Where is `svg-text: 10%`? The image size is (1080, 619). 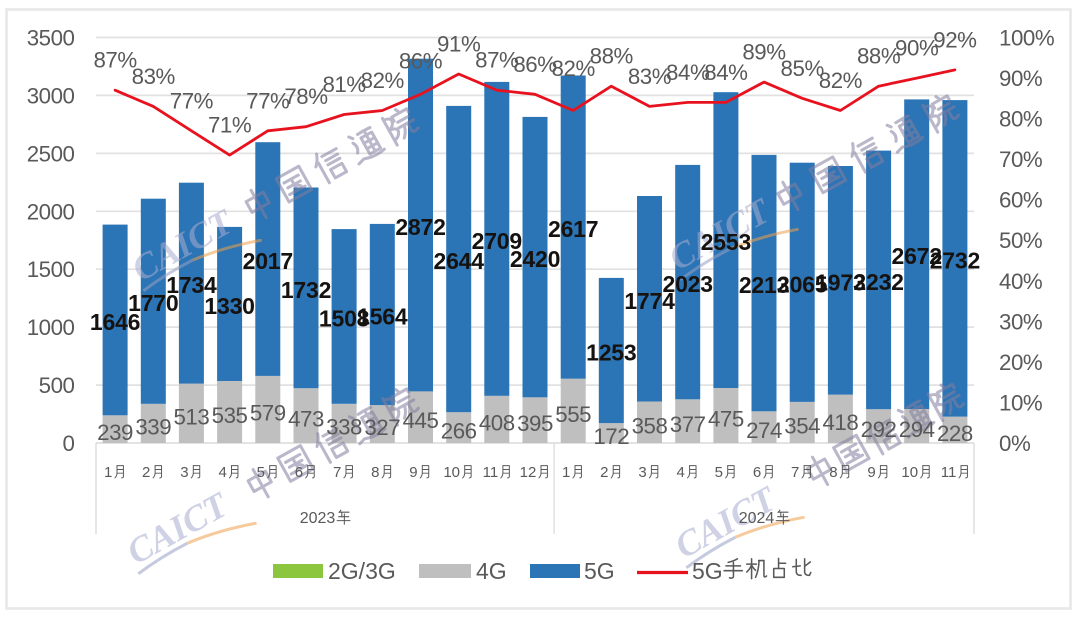 svg-text: 10% is located at coordinates (1021, 402).